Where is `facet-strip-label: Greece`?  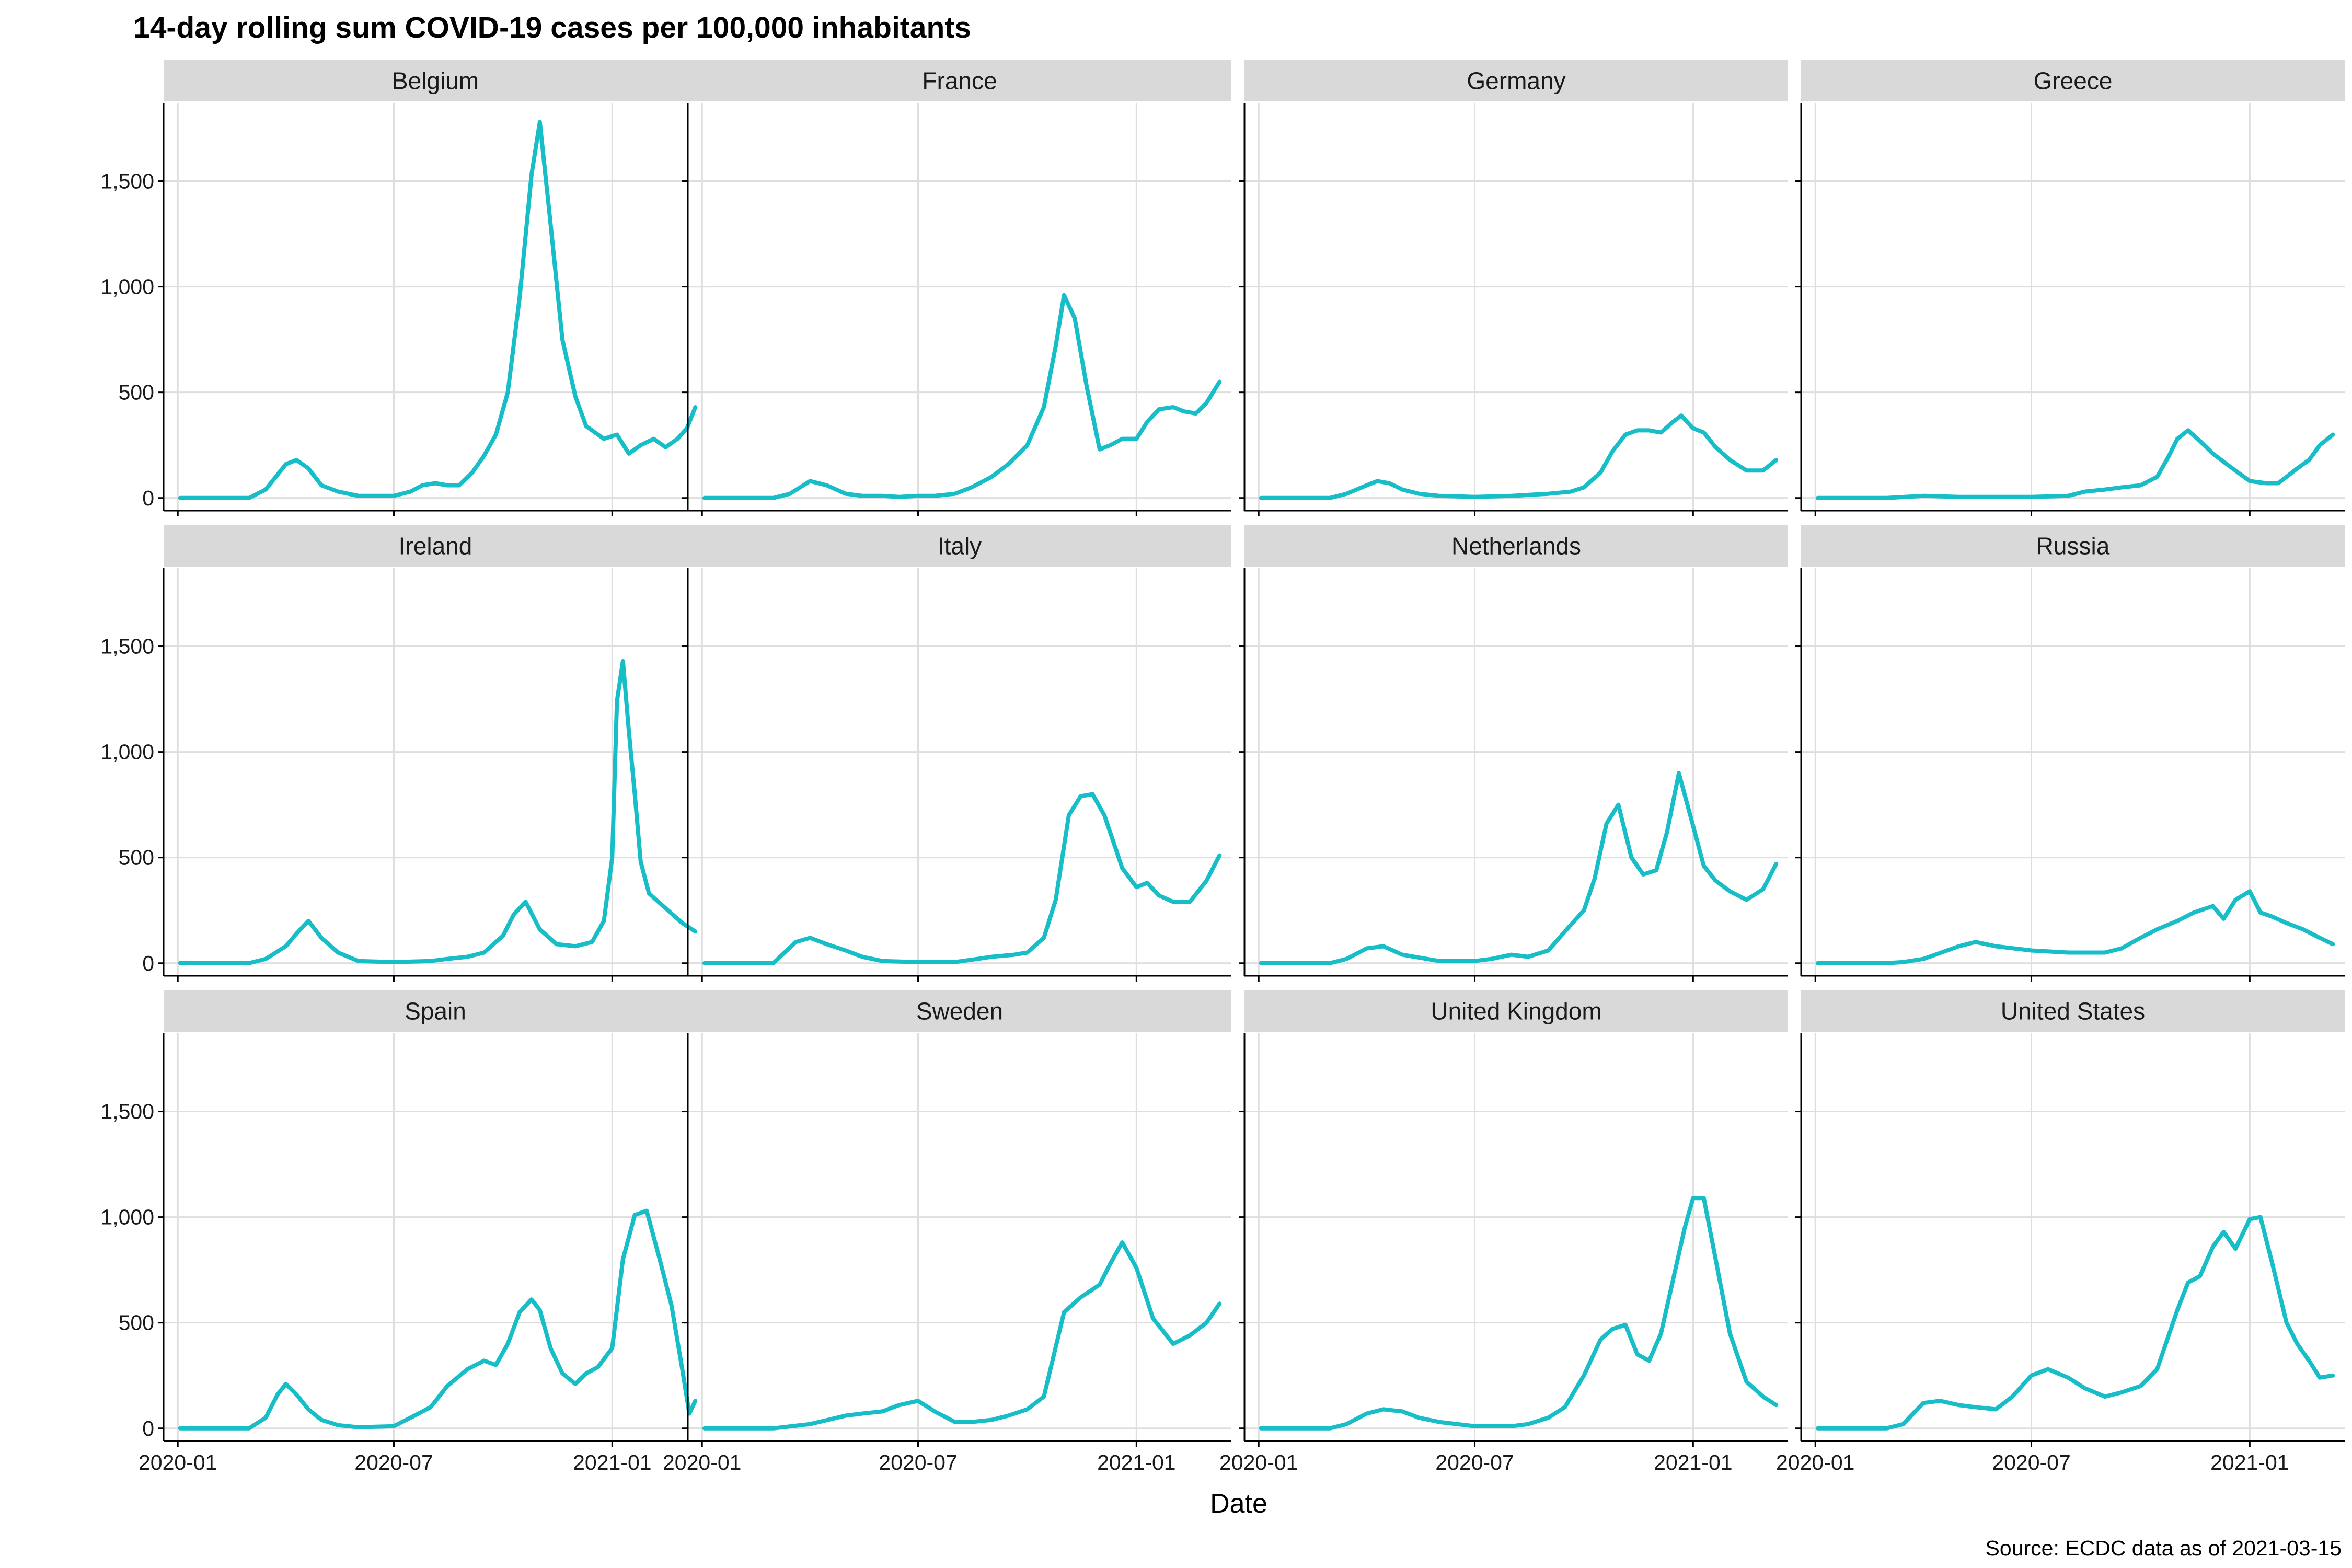
facet-strip-label: Greece is located at coordinates (2073, 81).